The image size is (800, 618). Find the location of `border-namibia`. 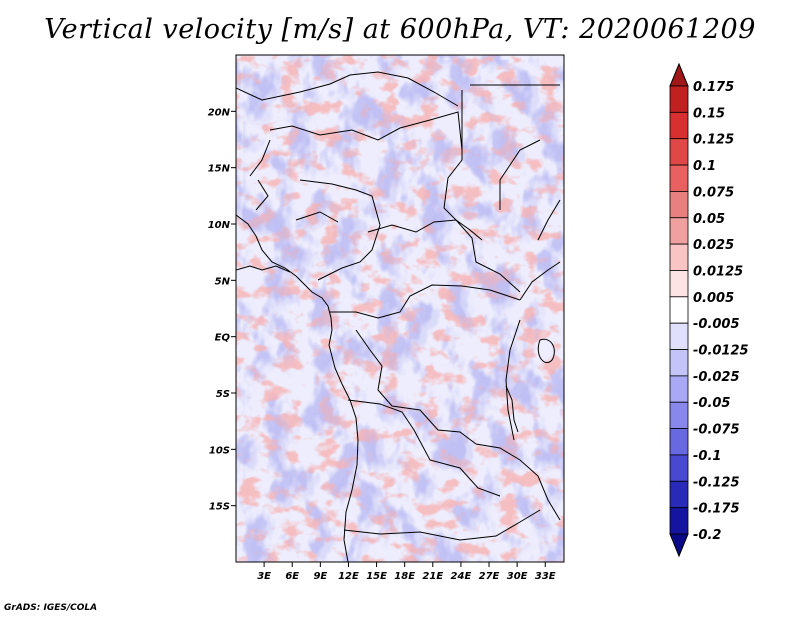

border-namibia is located at coordinates (442, 525).